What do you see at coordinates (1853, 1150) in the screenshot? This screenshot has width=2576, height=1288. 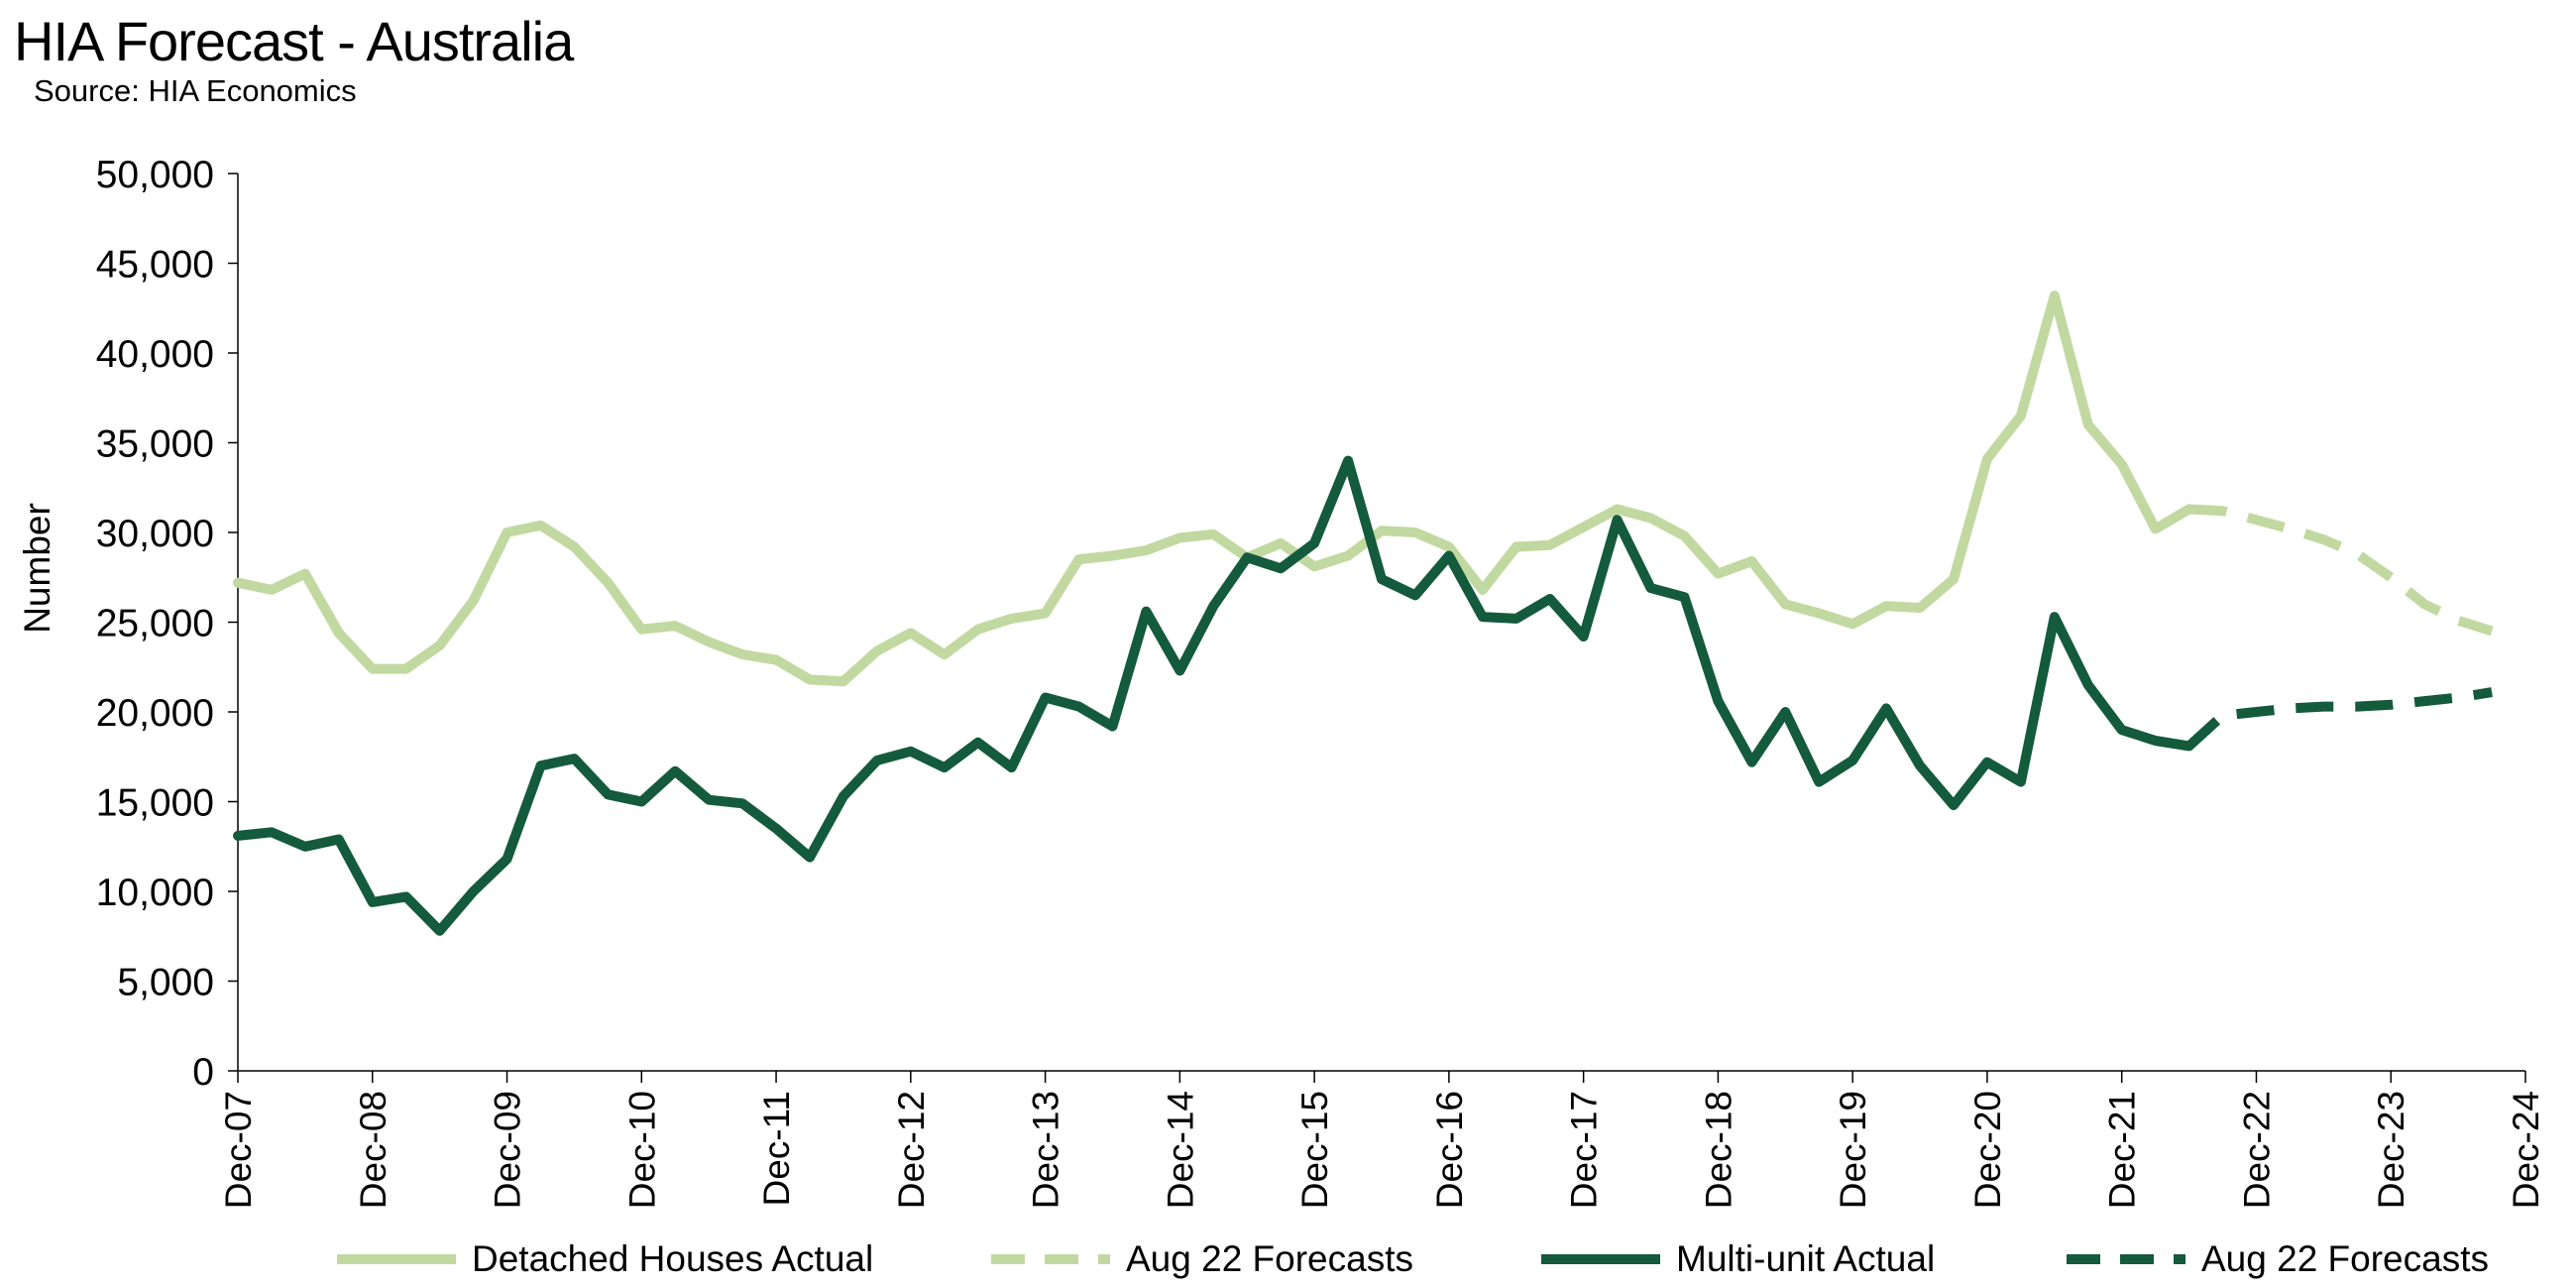 I see `x-tick-label: Dec-19` at bounding box center [1853, 1150].